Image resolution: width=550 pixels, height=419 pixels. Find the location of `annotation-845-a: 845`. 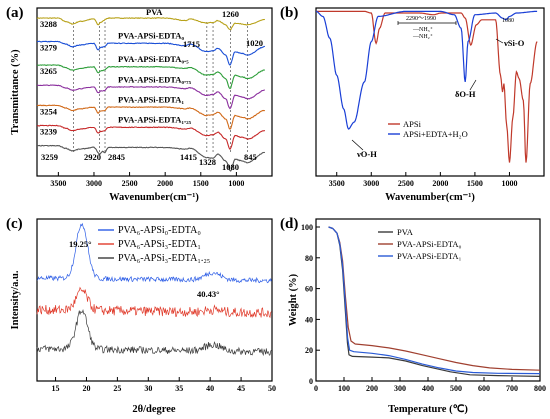

annotation-845-a: 845 is located at coordinates (250, 157).